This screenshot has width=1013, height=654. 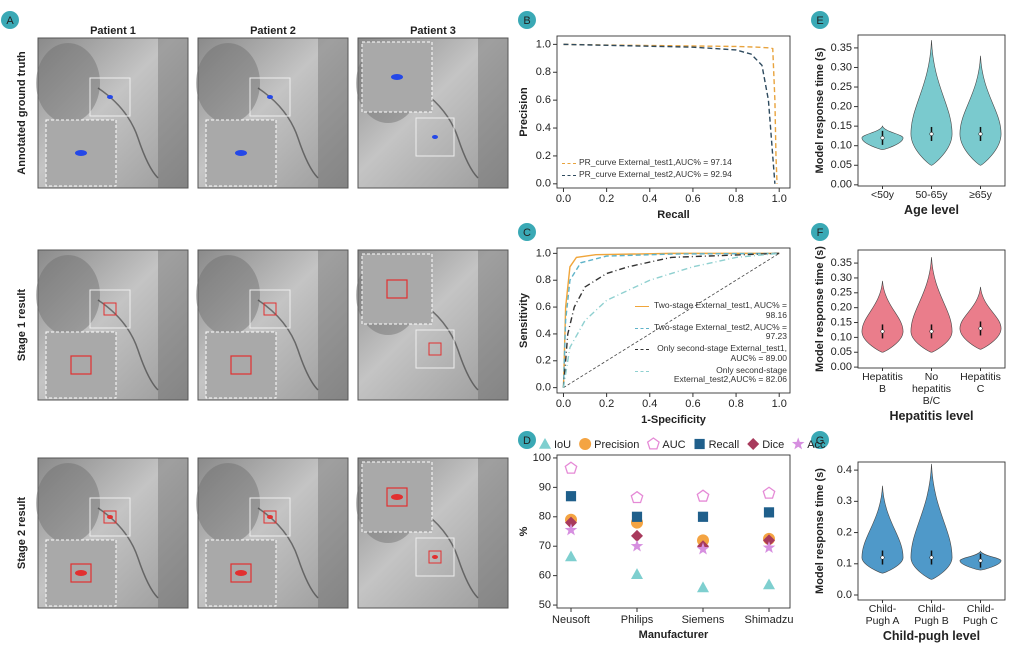 What do you see at coordinates (649, 199) in the screenshot?
I see `x-tick-label: 0.4` at bounding box center [649, 199].